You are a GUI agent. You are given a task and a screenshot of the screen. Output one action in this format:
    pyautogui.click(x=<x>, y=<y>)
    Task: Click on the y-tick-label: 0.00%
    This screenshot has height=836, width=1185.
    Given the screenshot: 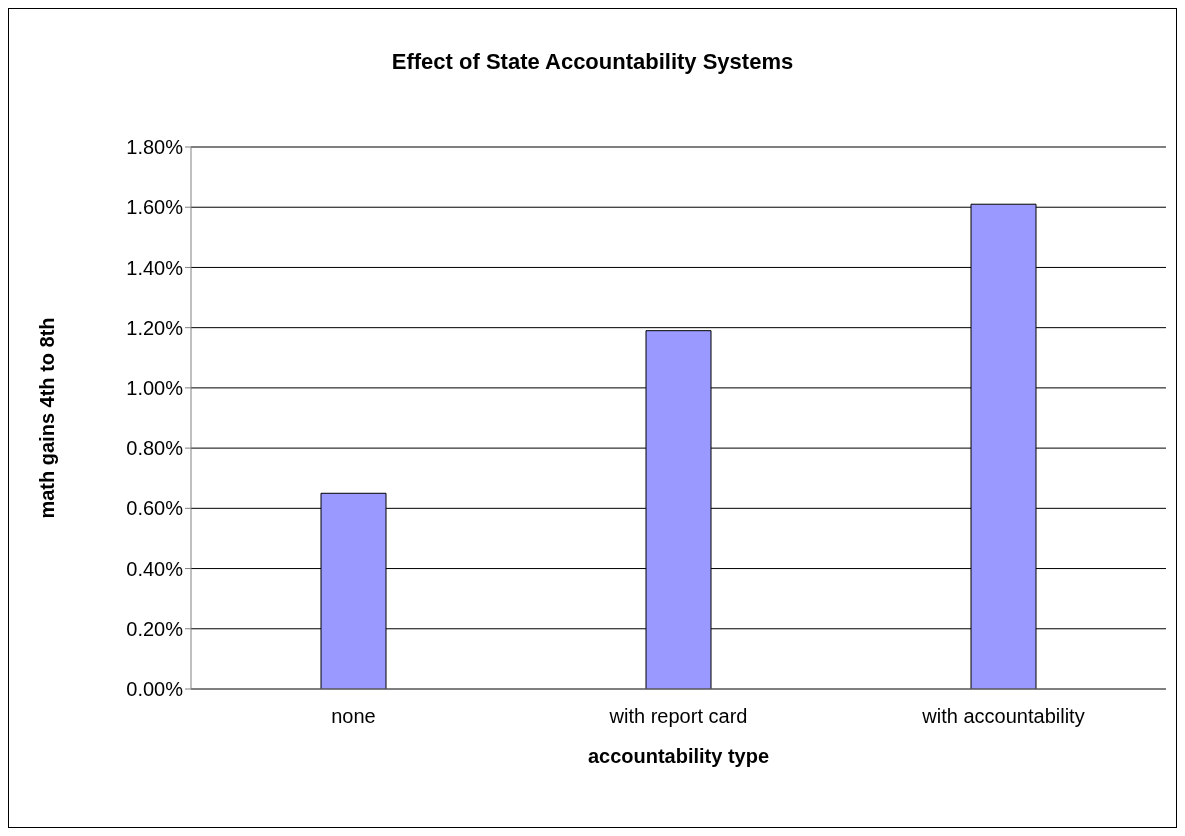 What is the action you would take?
    pyautogui.click(x=155, y=689)
    